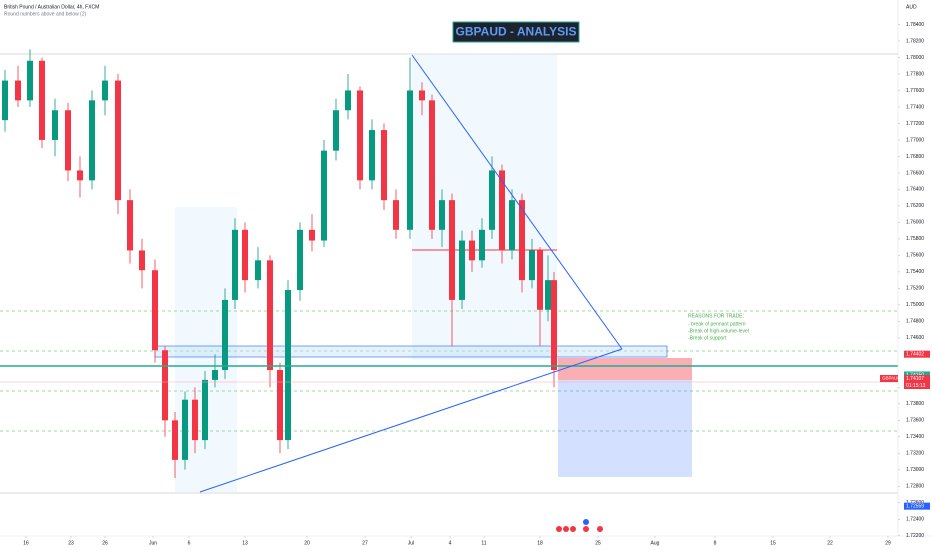 This screenshot has width=932, height=550. What do you see at coordinates (45, 14) in the screenshot?
I see `indicator-header: Round numbers above and below (2)` at bounding box center [45, 14].